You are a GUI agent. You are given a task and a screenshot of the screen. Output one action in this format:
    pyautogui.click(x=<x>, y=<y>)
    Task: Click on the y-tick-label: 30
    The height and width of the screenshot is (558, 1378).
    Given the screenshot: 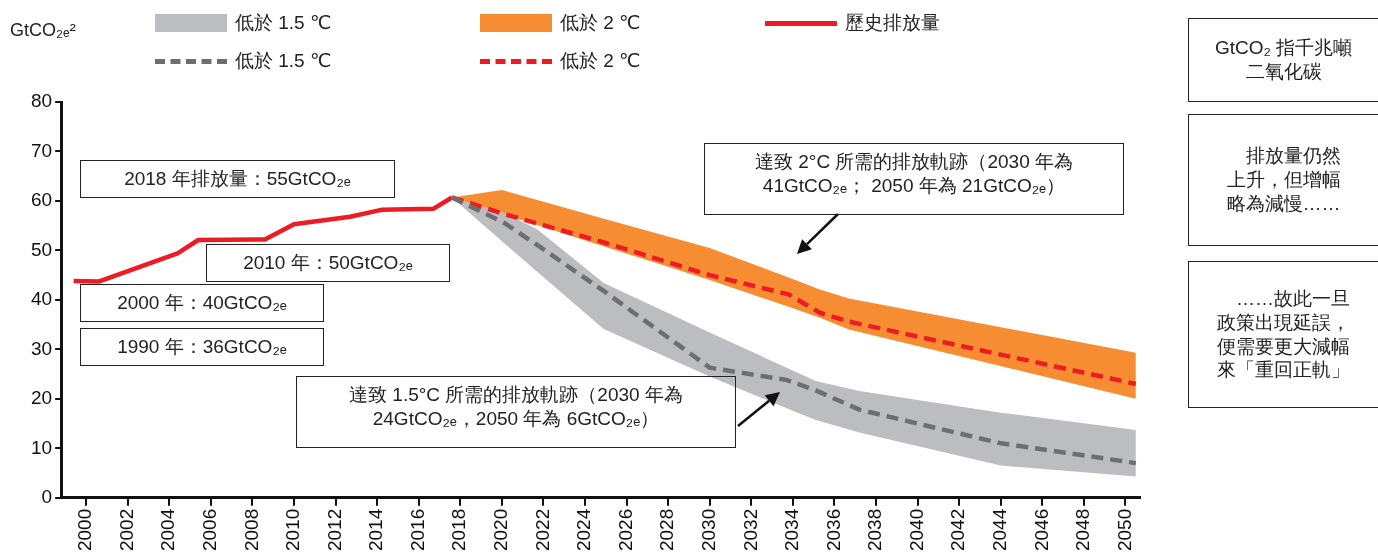 What is the action you would take?
    pyautogui.click(x=41, y=348)
    